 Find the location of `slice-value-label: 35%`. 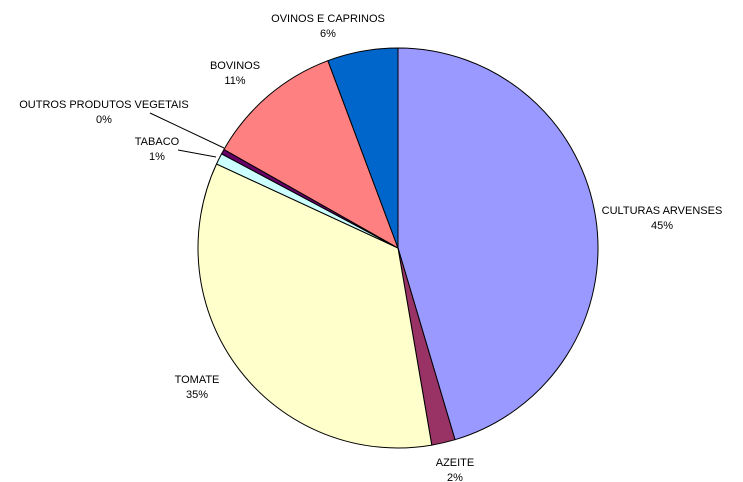

slice-value-label: 35% is located at coordinates (197, 395).